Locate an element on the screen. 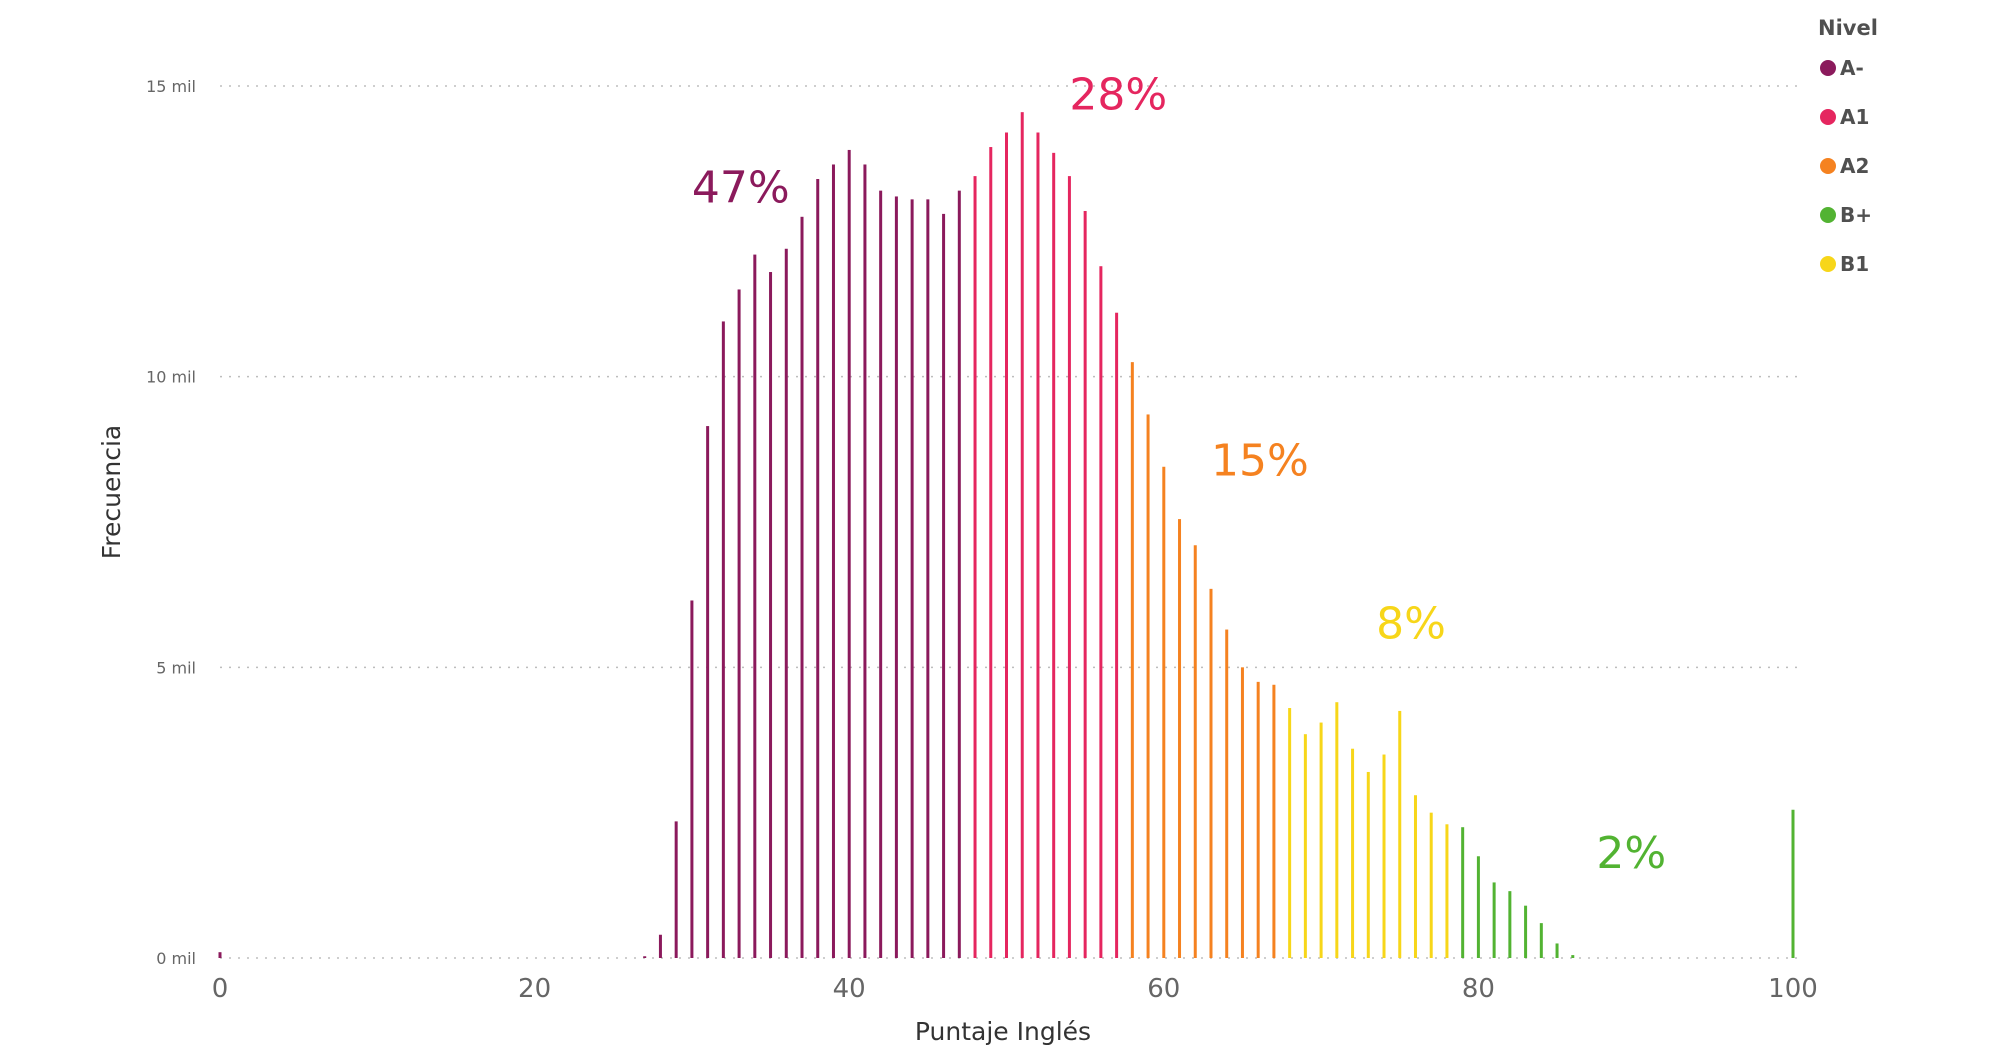 The image size is (2000, 1051). legend-title: Nivel is located at coordinates (1848, 28).